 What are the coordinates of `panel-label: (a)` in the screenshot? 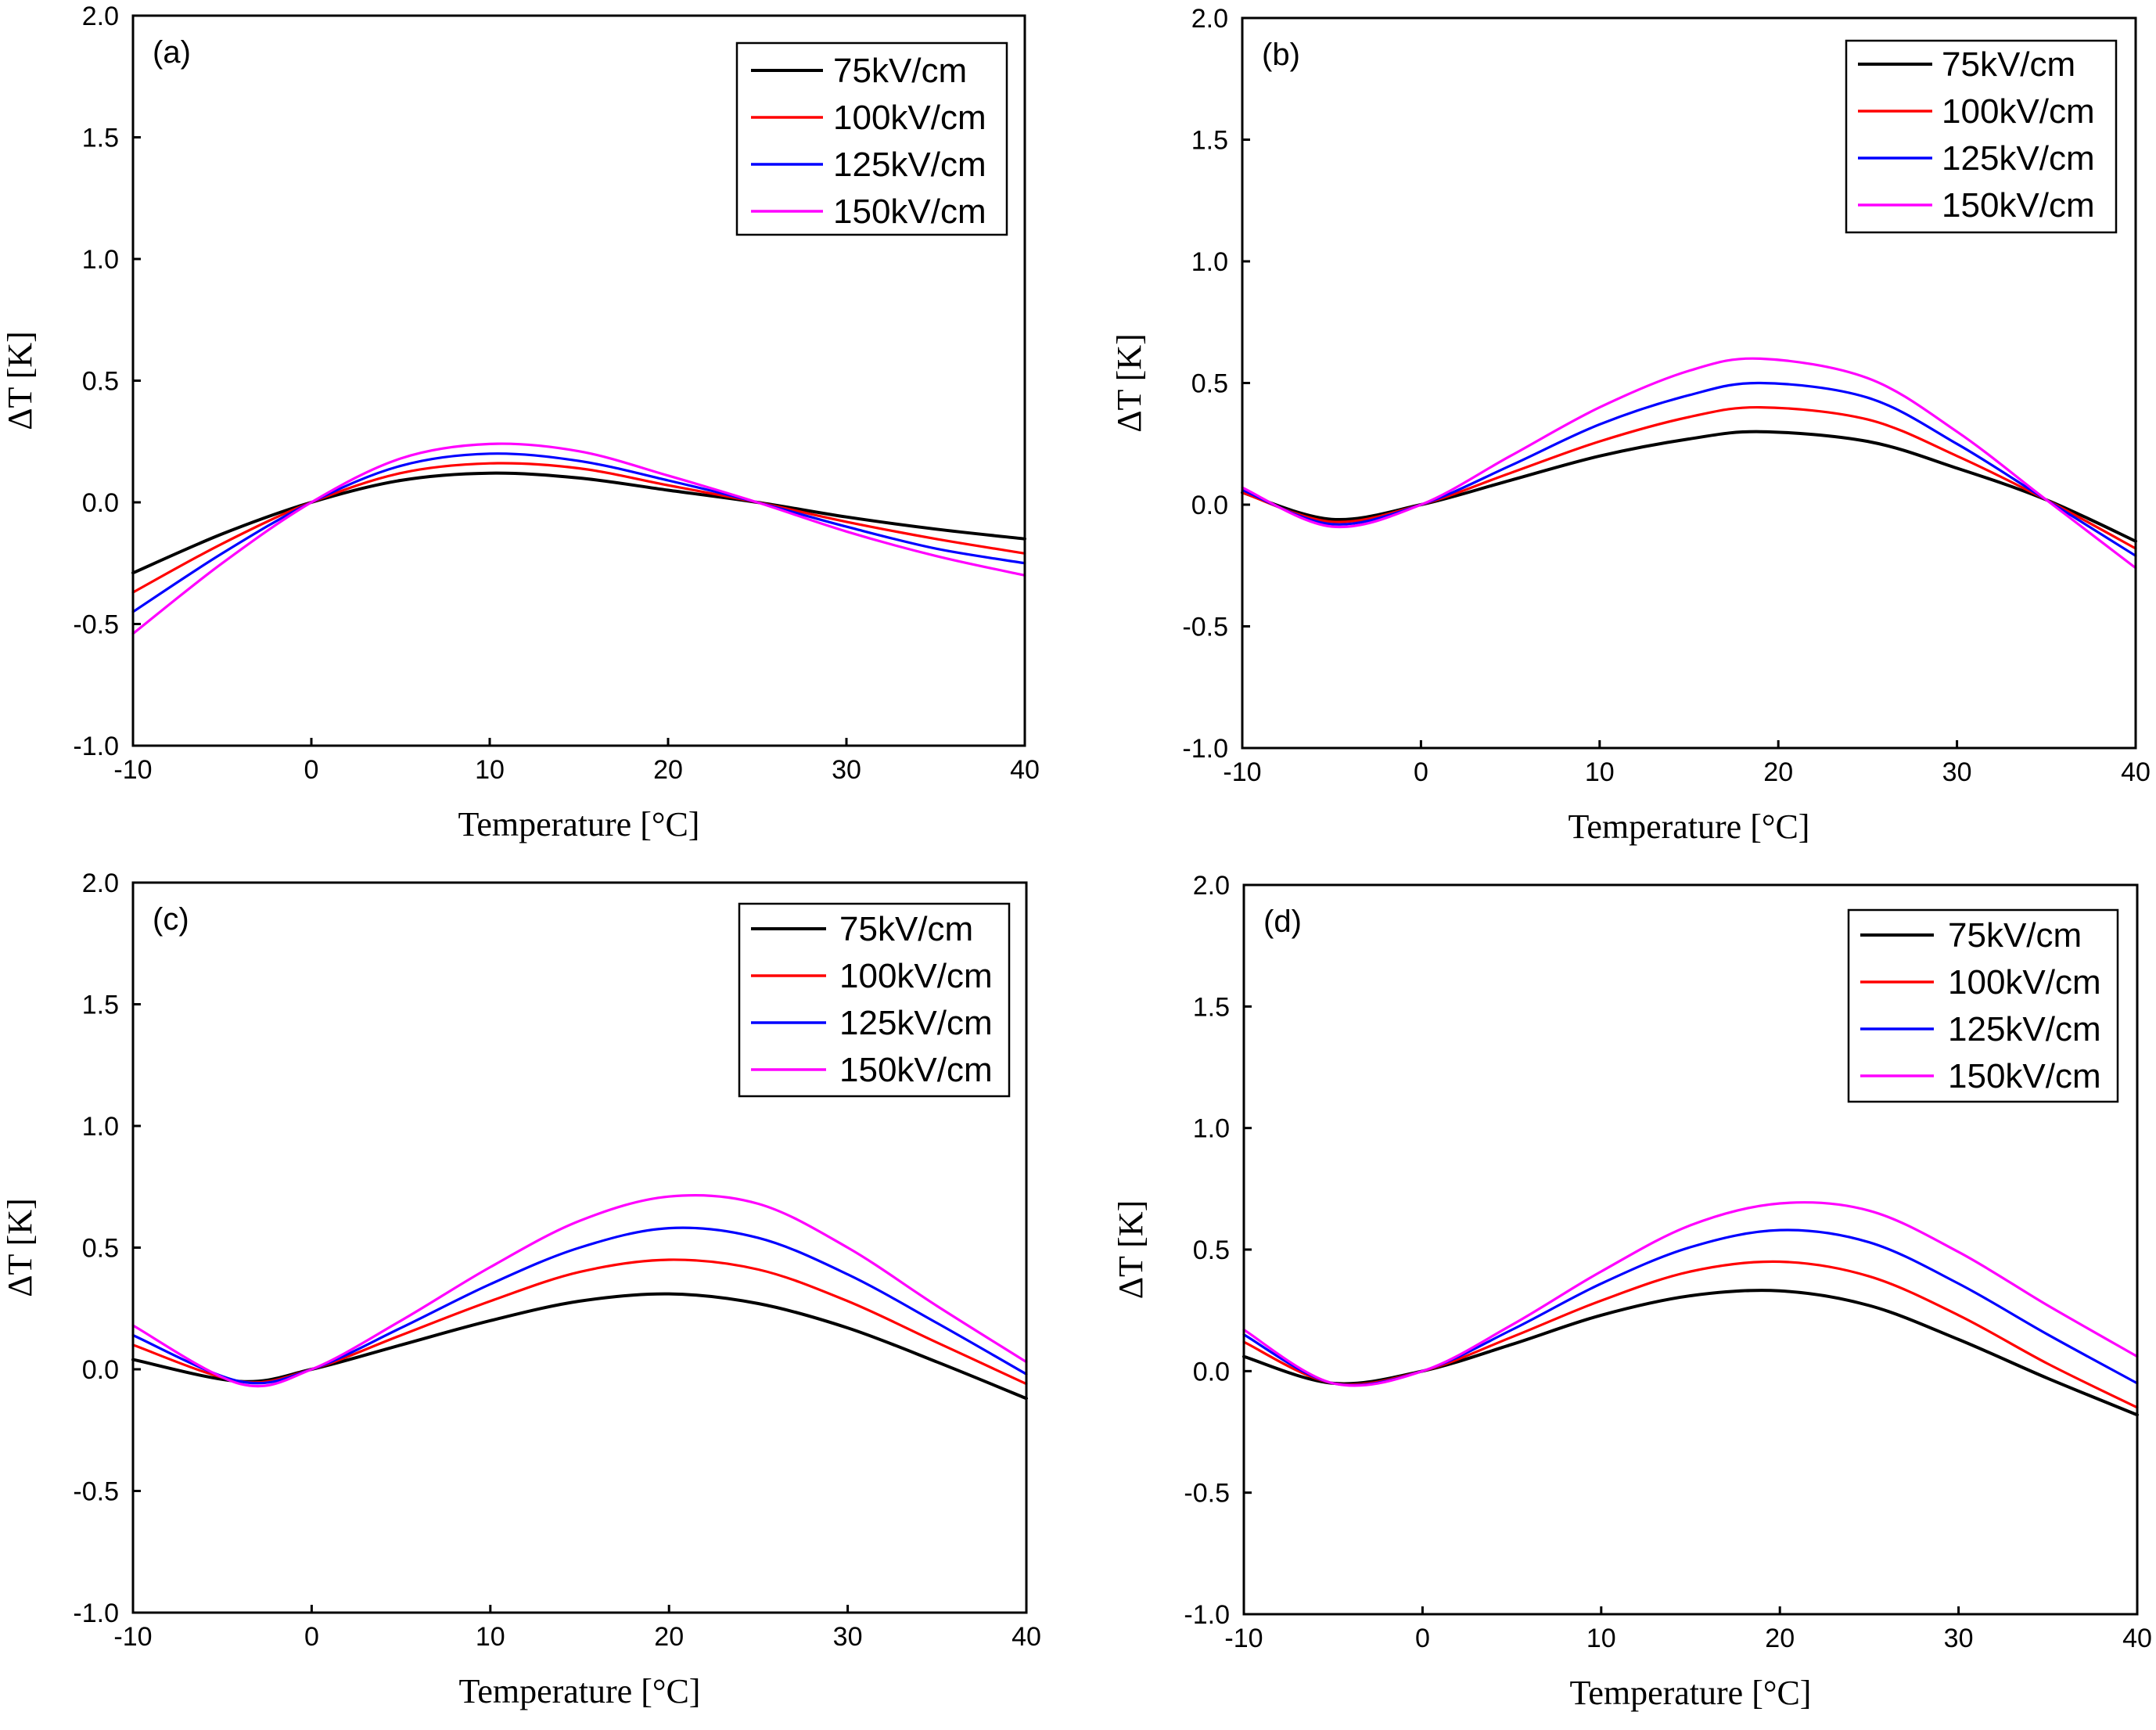 It's located at (172, 52).